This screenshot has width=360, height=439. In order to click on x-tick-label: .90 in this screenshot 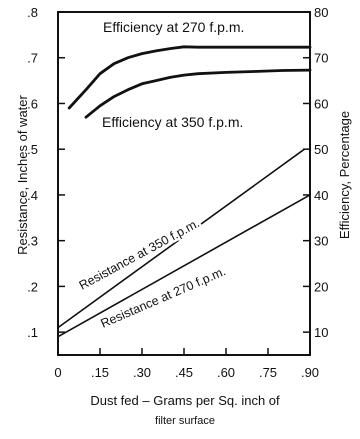, I will do `click(310, 372)`.